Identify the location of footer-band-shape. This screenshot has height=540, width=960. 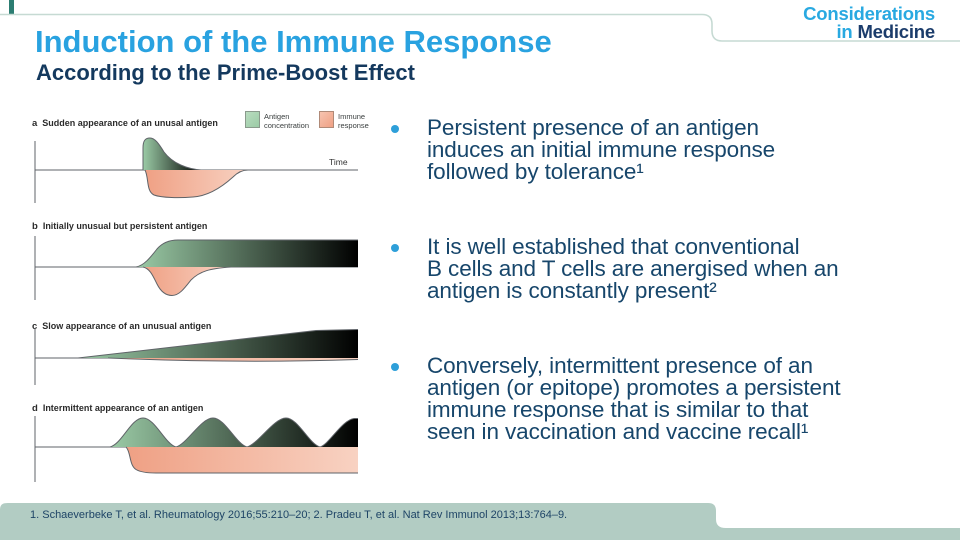
(480, 521).